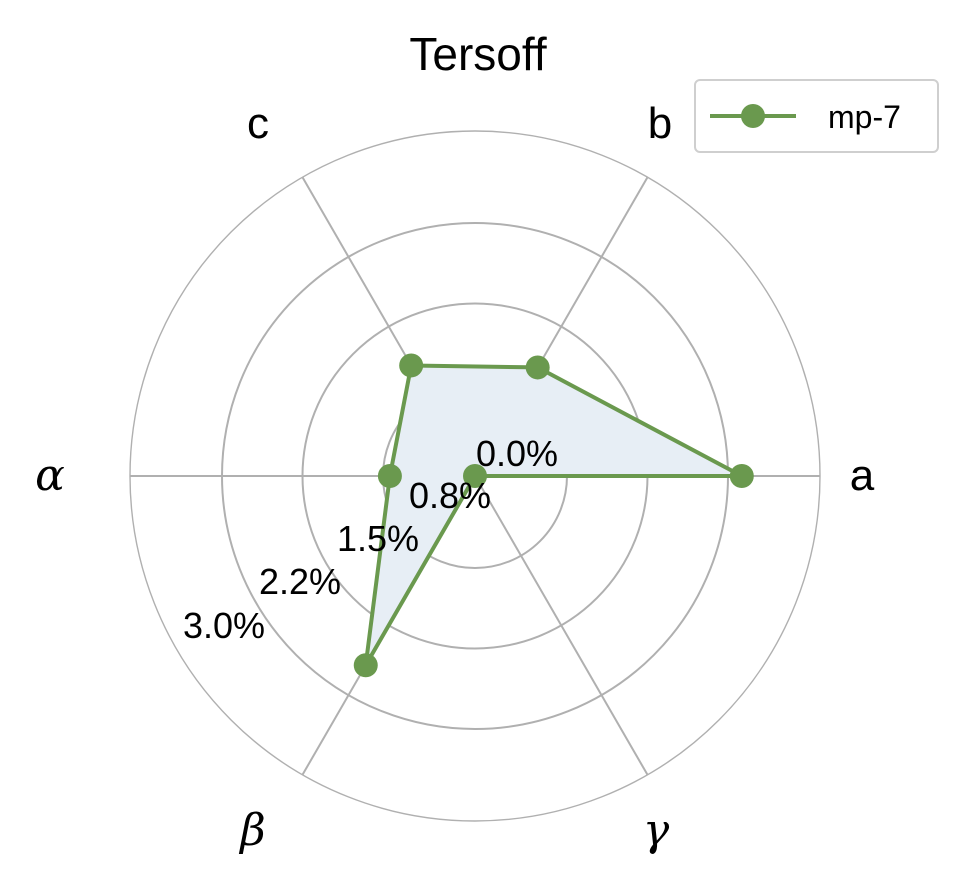  I want to click on axis-label: α, so click(50, 475).